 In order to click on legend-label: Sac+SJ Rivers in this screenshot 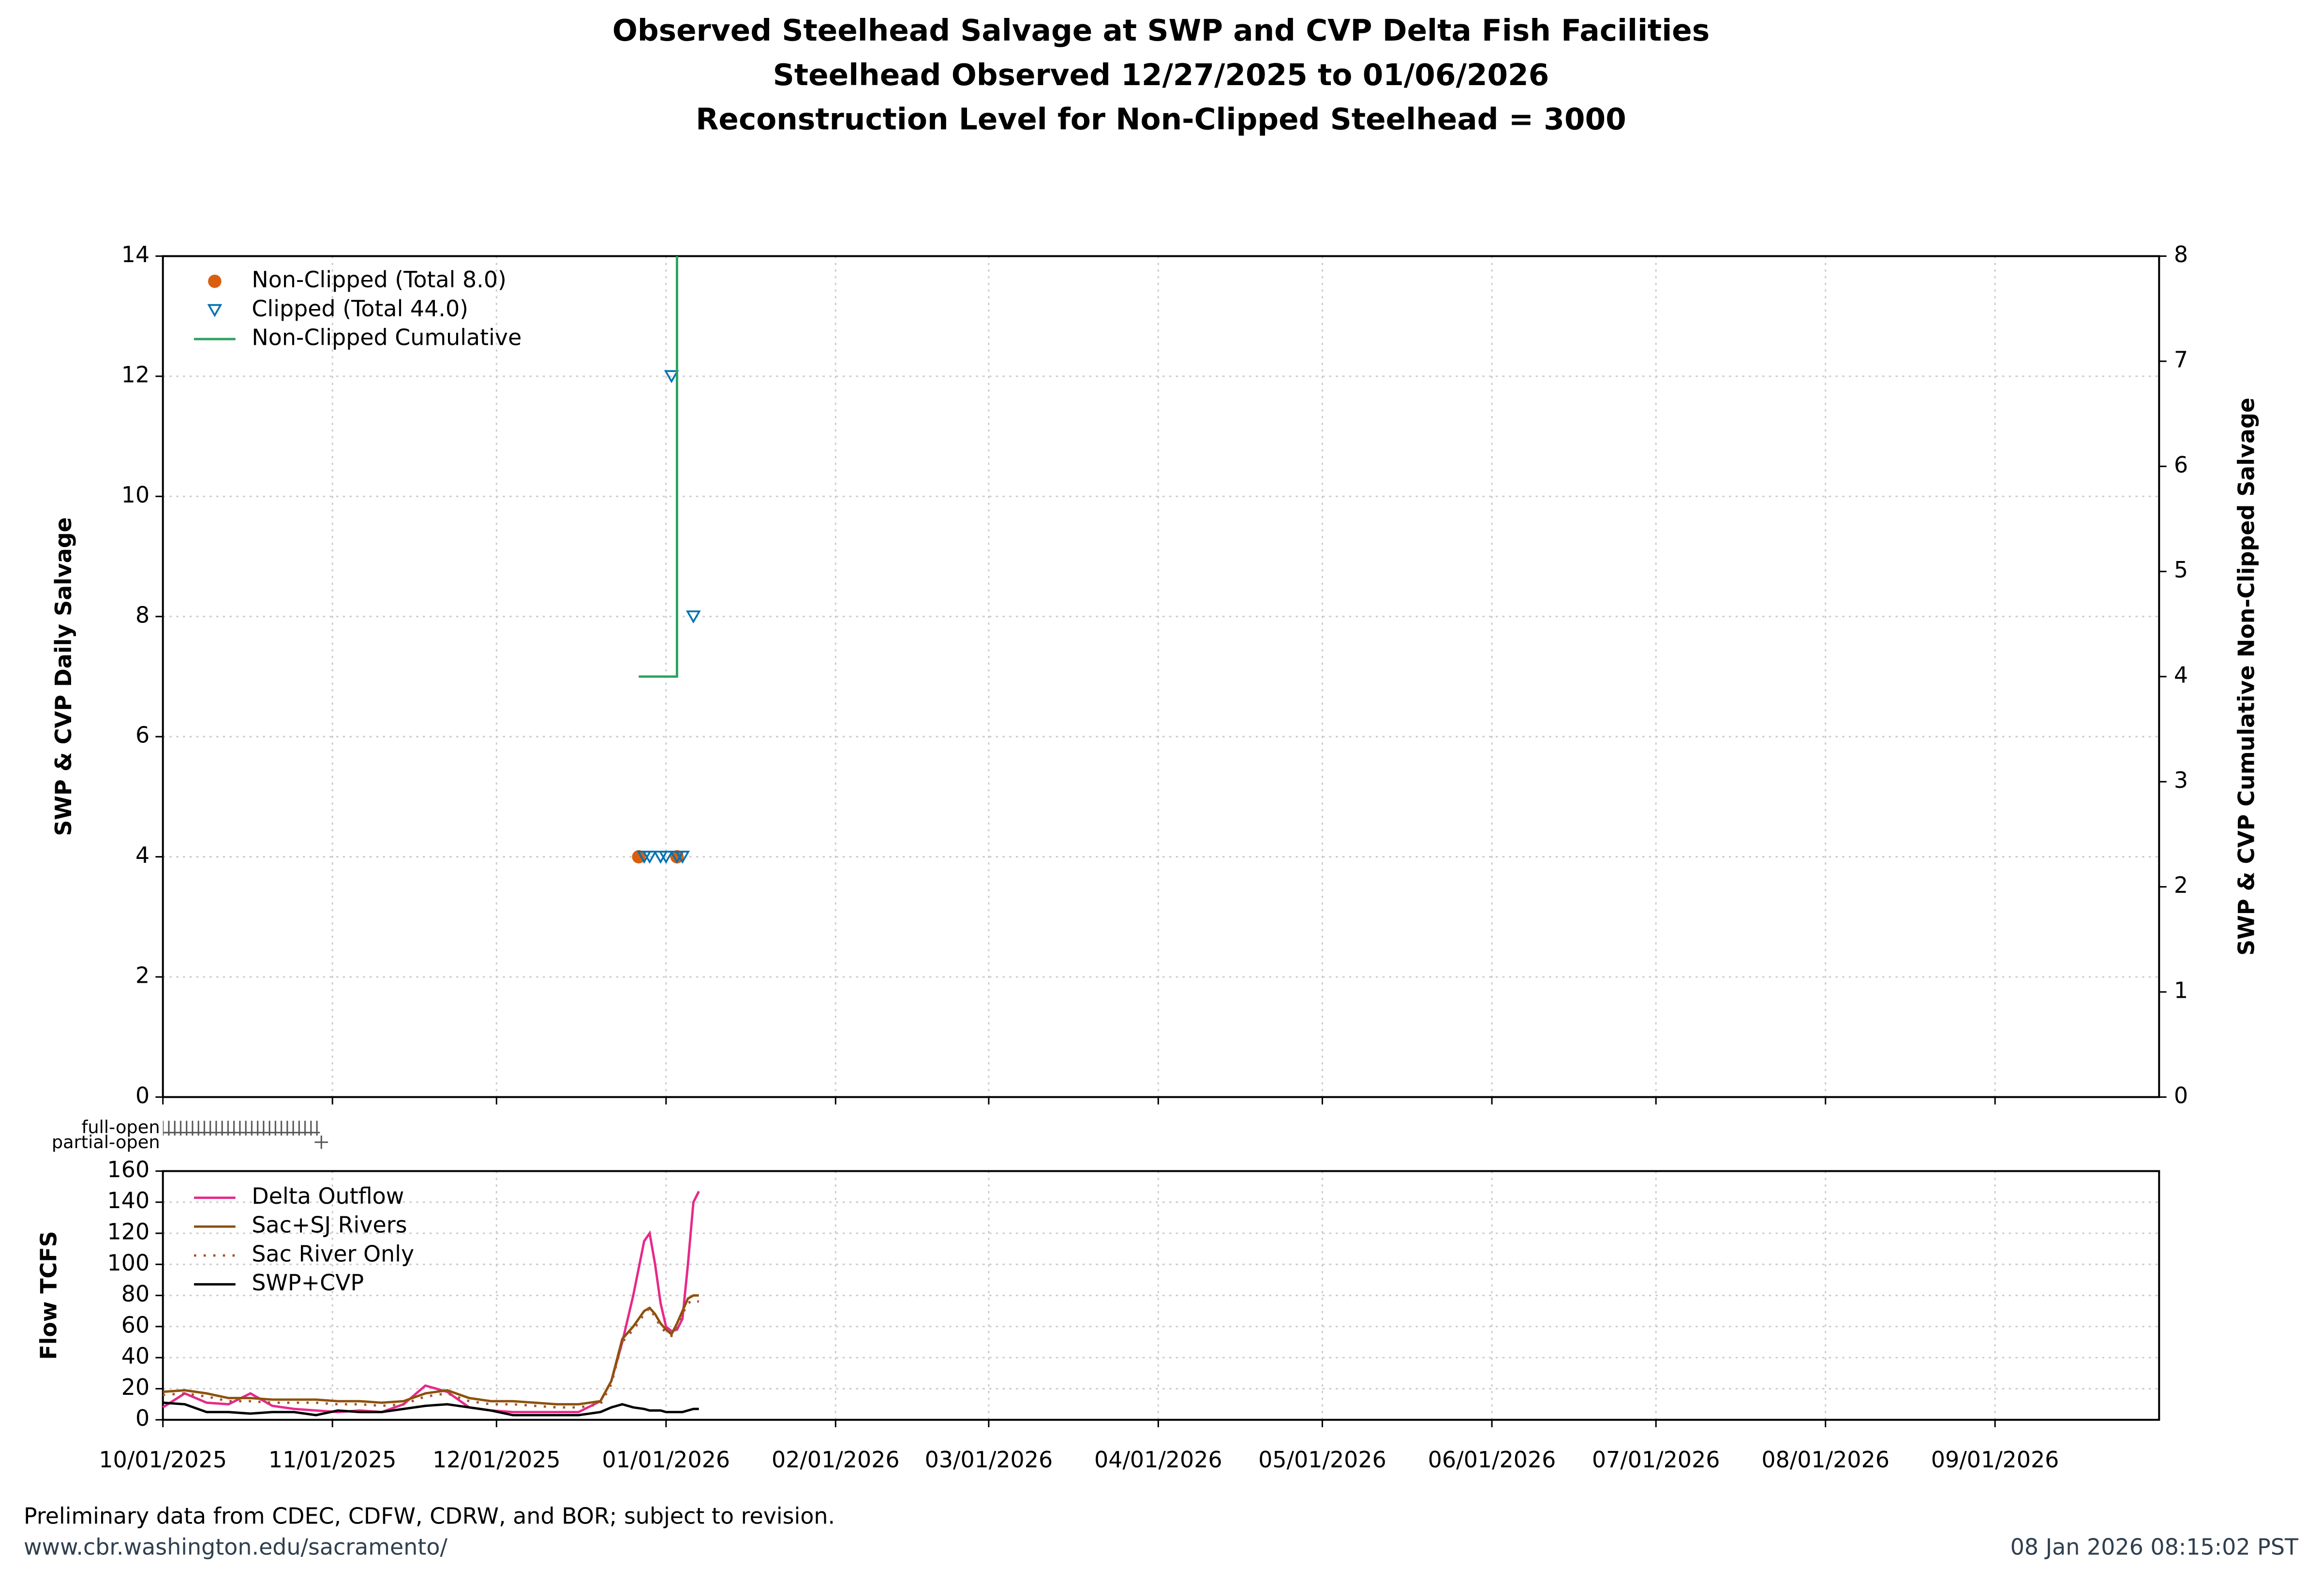, I will do `click(329, 1225)`.